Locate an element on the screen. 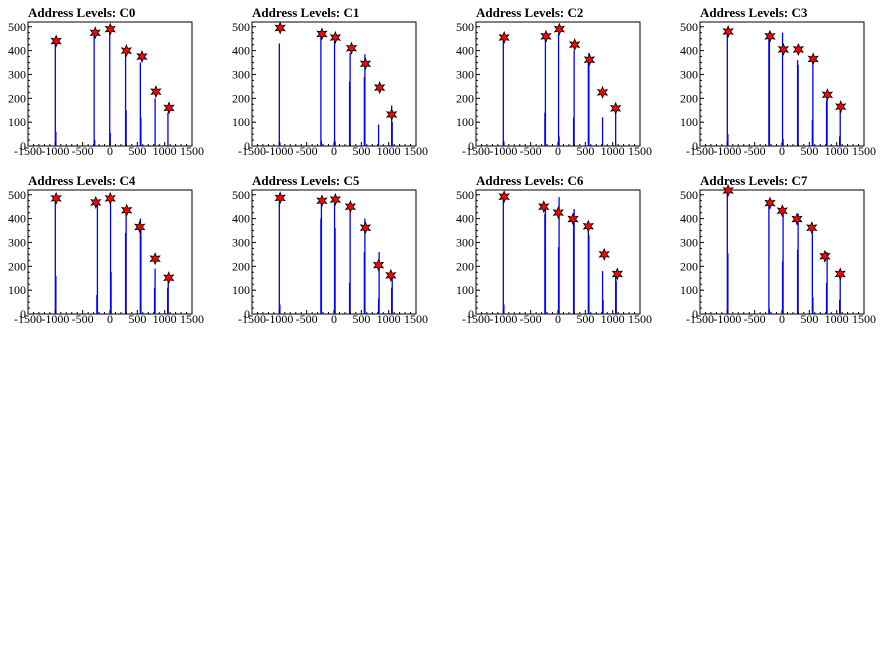 The image size is (896, 672). chart-title: Address Levels: C1 is located at coordinates (305, 12).